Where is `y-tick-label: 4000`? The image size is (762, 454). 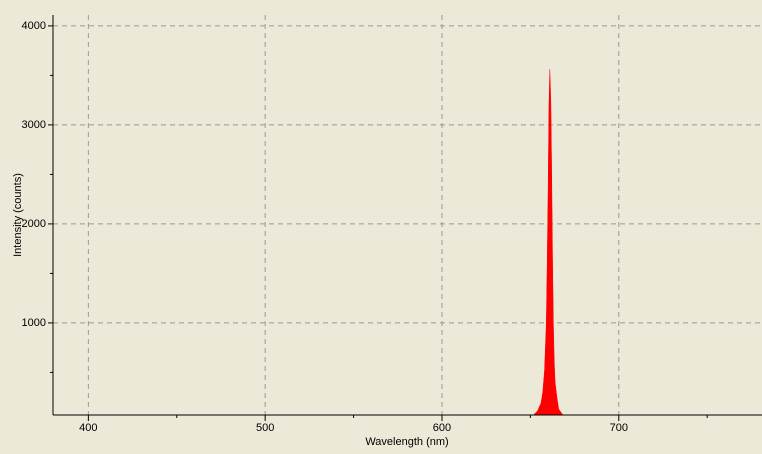 y-tick-label: 4000 is located at coordinates (34, 26).